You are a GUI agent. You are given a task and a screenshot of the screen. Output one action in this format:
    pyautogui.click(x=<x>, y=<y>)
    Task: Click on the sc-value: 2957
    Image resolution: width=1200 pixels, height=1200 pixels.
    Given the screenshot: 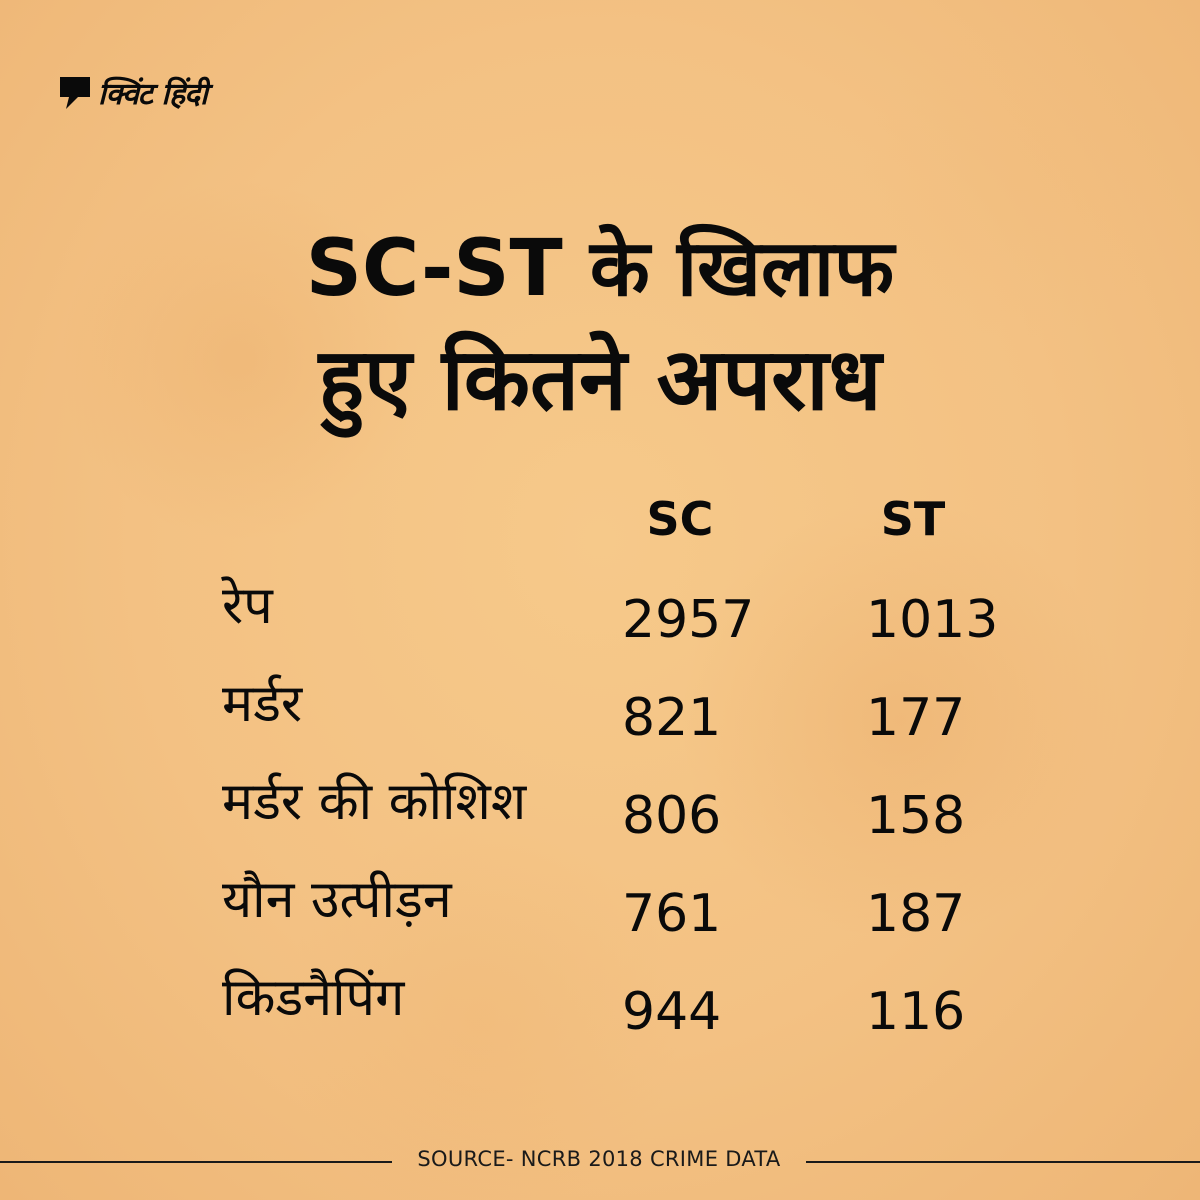 What is the action you would take?
    pyautogui.click(x=688, y=620)
    